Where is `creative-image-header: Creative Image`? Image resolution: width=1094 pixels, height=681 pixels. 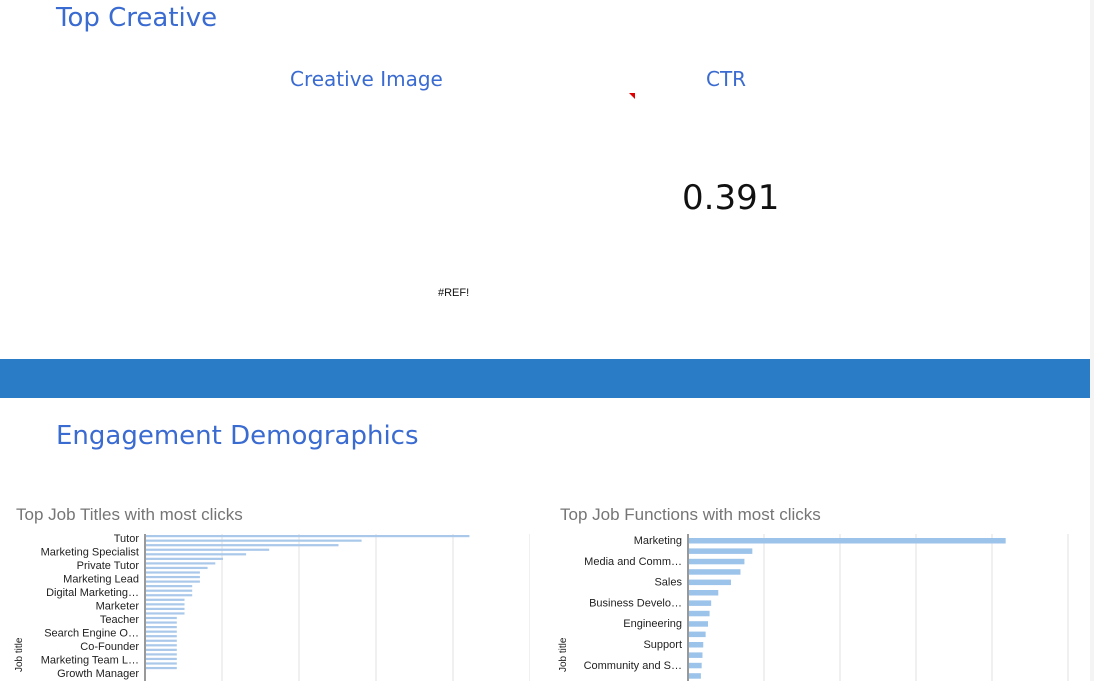
creative-image-header: Creative Image is located at coordinates (366, 79).